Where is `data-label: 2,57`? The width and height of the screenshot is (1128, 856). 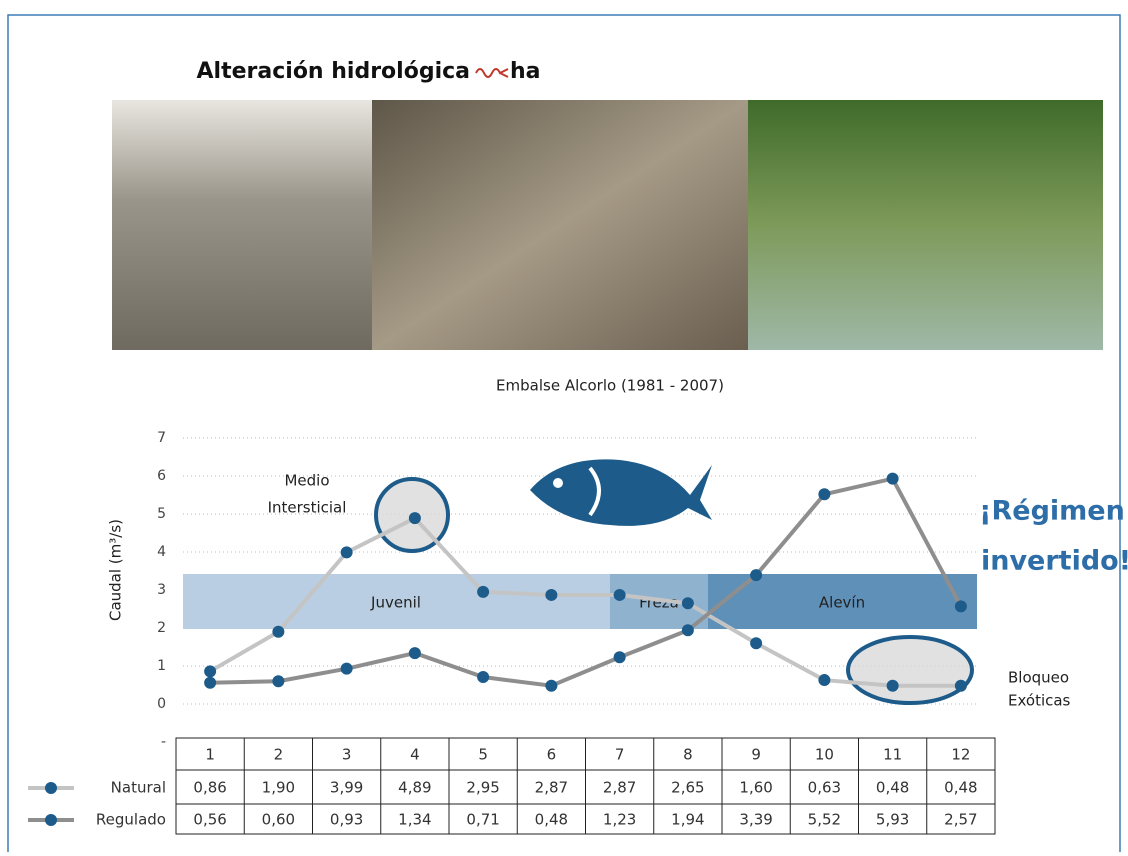 data-label: 2,57 is located at coordinates (960, 820).